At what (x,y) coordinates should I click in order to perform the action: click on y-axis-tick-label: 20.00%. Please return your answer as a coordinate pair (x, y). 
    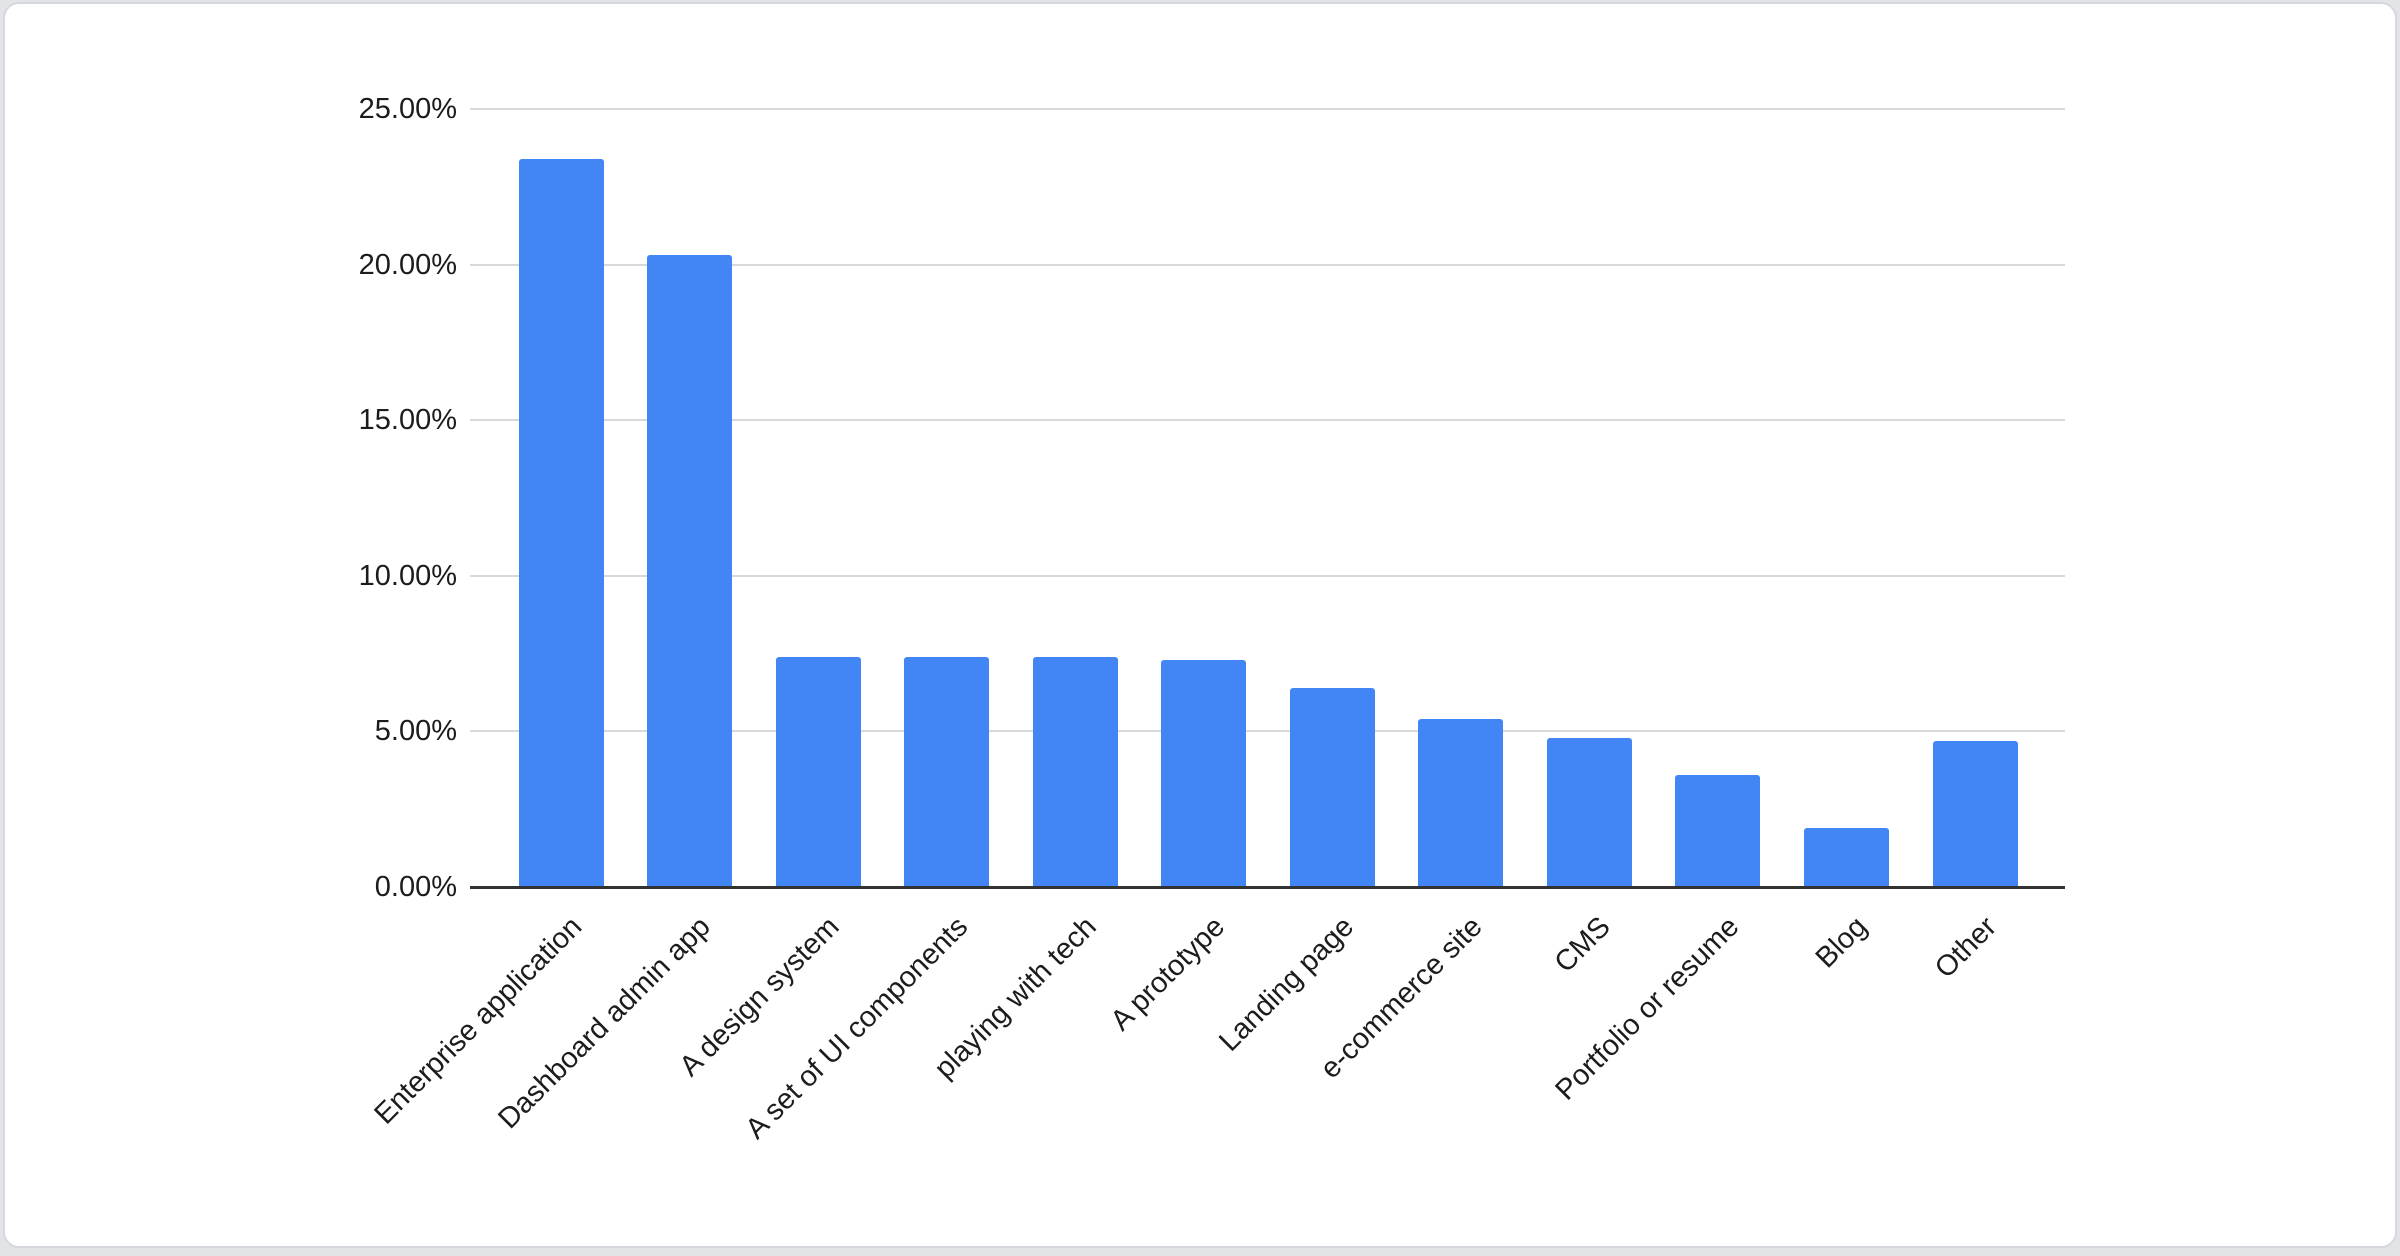
    Looking at the image, I should click on (407, 264).